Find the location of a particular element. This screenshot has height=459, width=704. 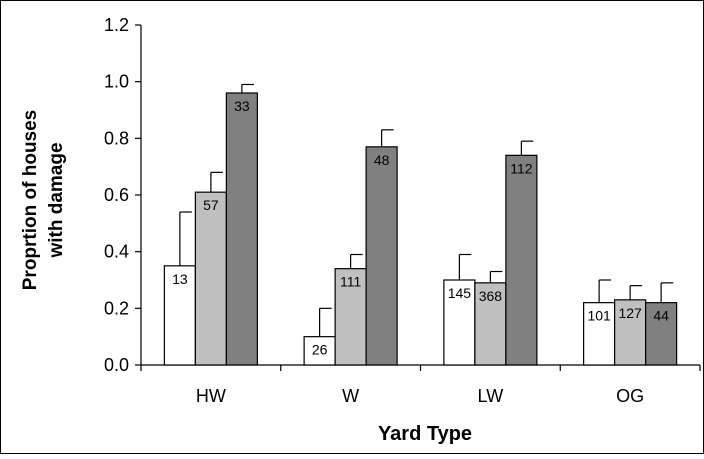

bar-data-label: 48 is located at coordinates (382, 160).